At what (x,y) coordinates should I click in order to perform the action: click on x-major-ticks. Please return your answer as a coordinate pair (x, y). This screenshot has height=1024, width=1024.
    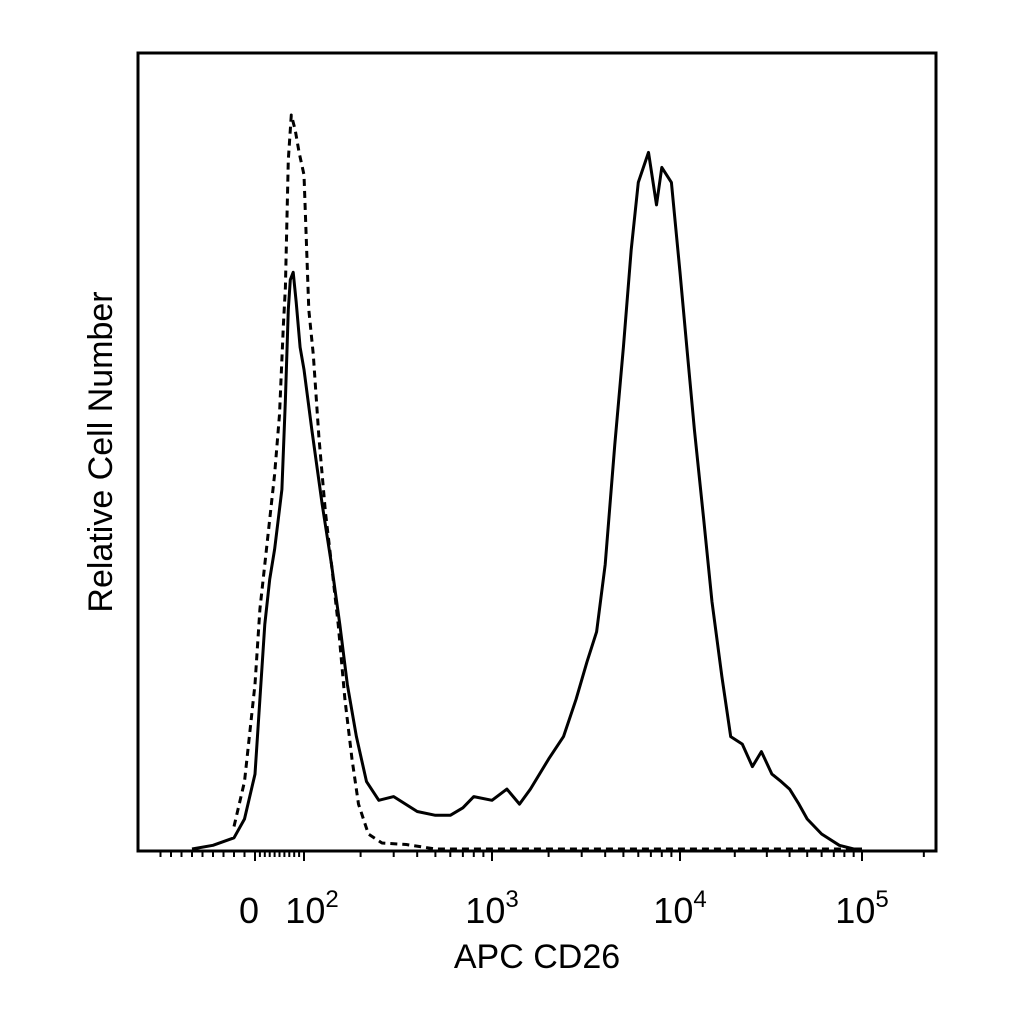
    Looking at the image, I should click on (558, 856).